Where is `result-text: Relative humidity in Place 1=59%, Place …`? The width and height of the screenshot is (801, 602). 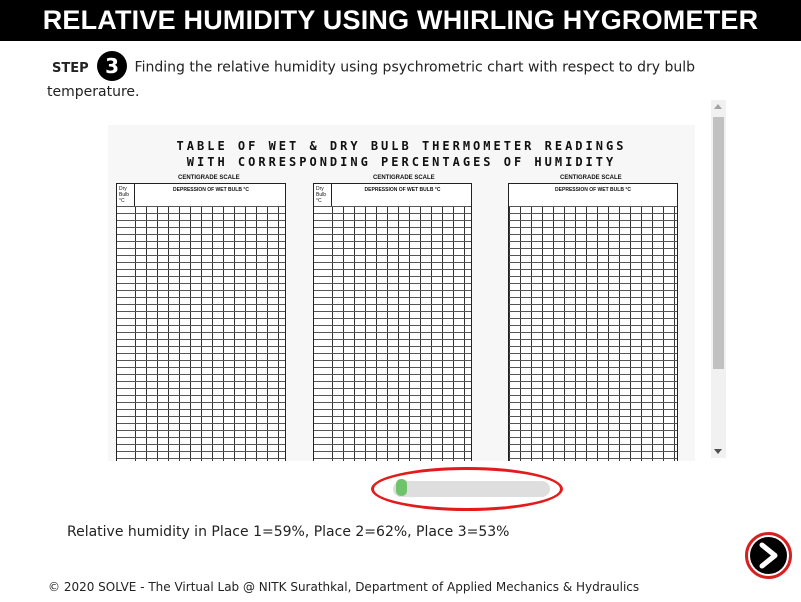 result-text: Relative humidity in Place 1=59%, Place … is located at coordinates (288, 532).